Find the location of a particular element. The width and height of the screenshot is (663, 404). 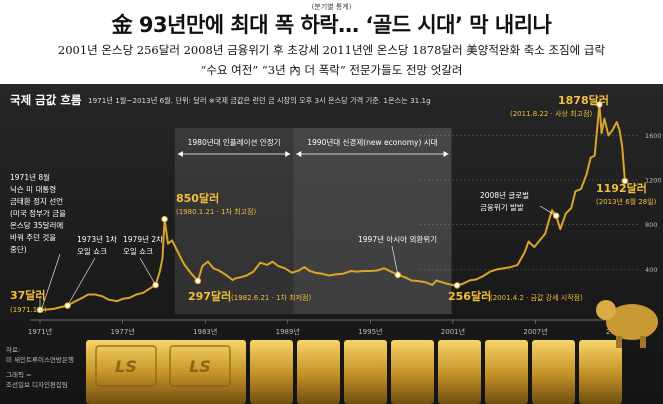

chart-title: 국제 금값 흐름 is located at coordinates (46, 100).